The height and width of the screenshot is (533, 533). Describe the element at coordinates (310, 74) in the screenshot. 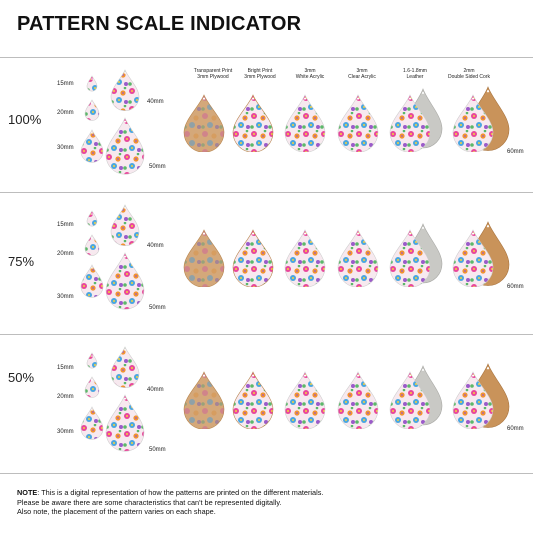

I see `material-label-white-acrylic: 3mm White Acrylic` at that location.